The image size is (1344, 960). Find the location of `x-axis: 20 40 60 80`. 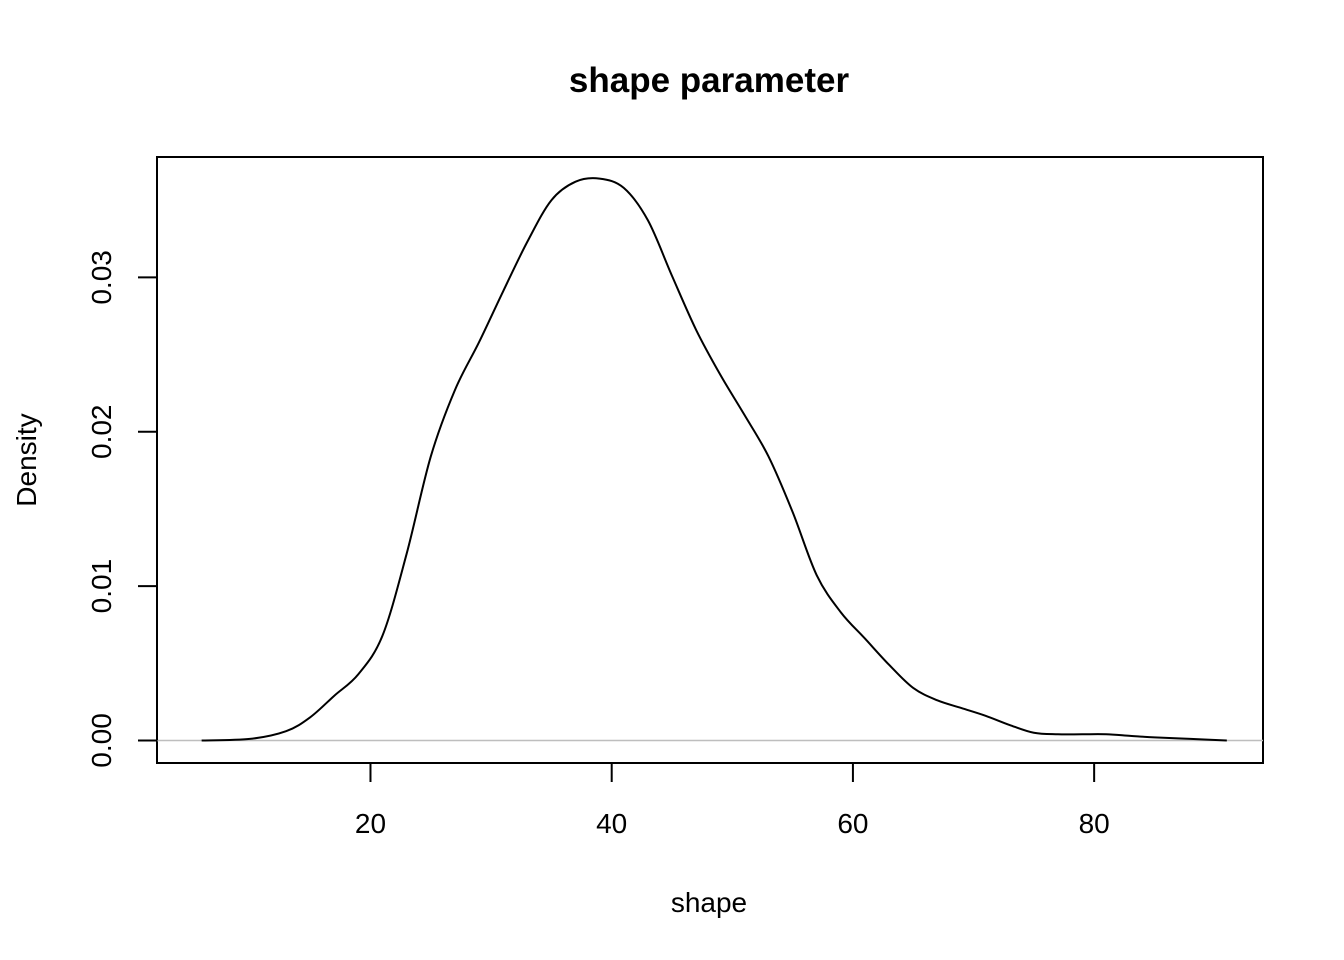

x-axis: 20 40 60 80 is located at coordinates (732, 800).